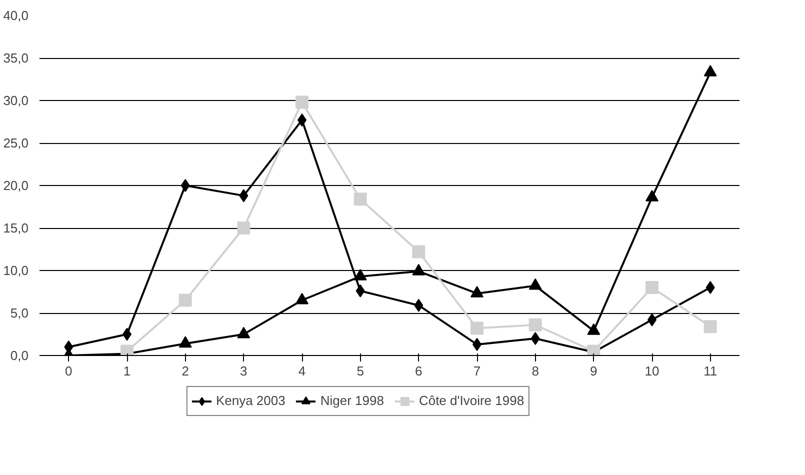 Image resolution: width=805 pixels, height=475 pixels. Describe the element at coordinates (594, 371) in the screenshot. I see `x-tick-label: 9` at that location.